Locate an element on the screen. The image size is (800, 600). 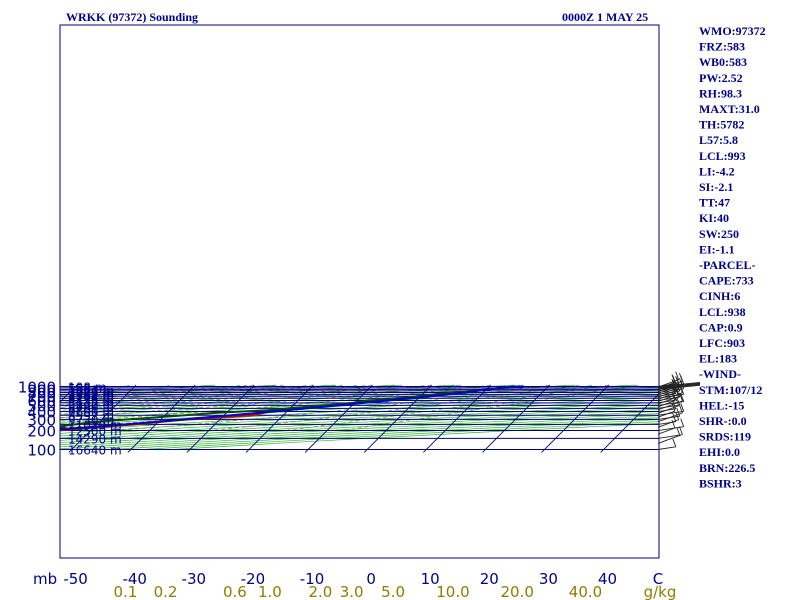
index-line: EI:-1.1 is located at coordinates (717, 249).